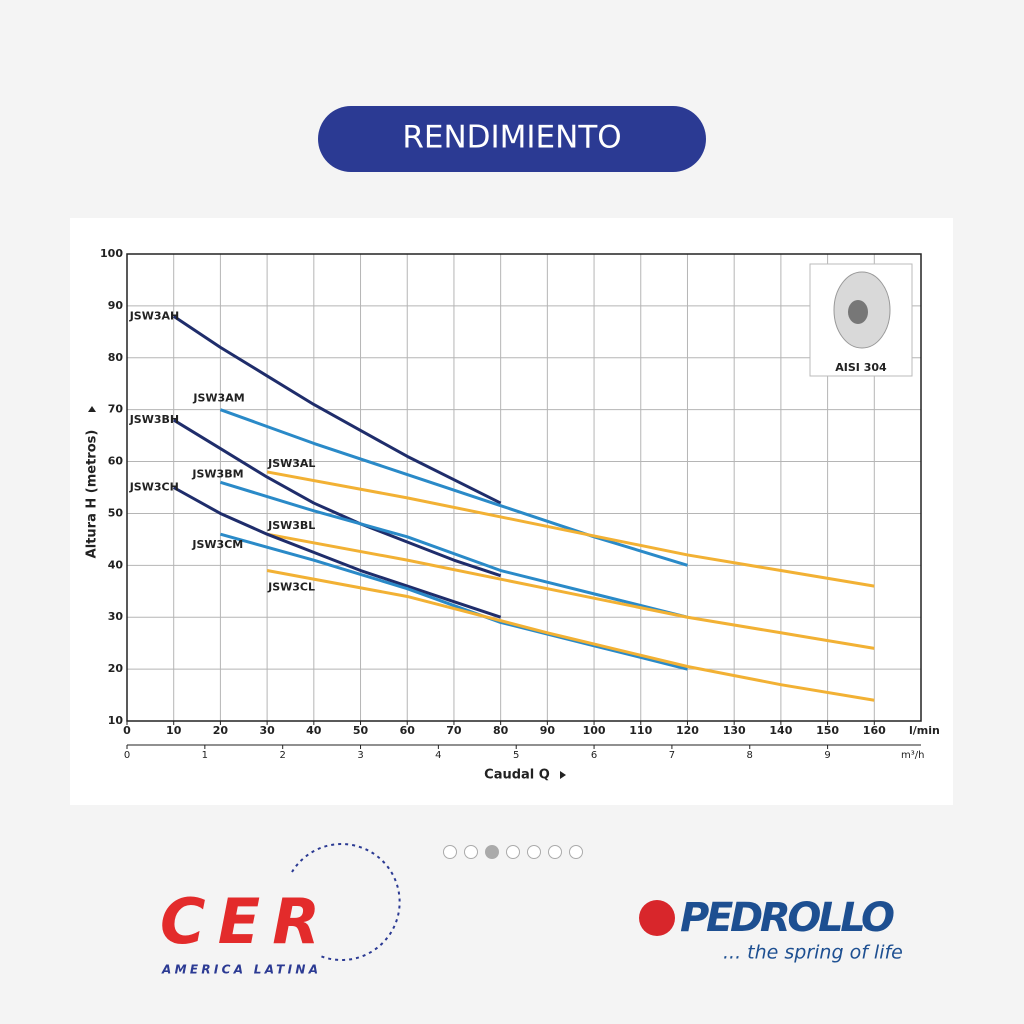 This screenshot has width=1024, height=1024. What do you see at coordinates (291, 525) in the screenshot?
I see `series-label: JSW3BL` at bounding box center [291, 525].